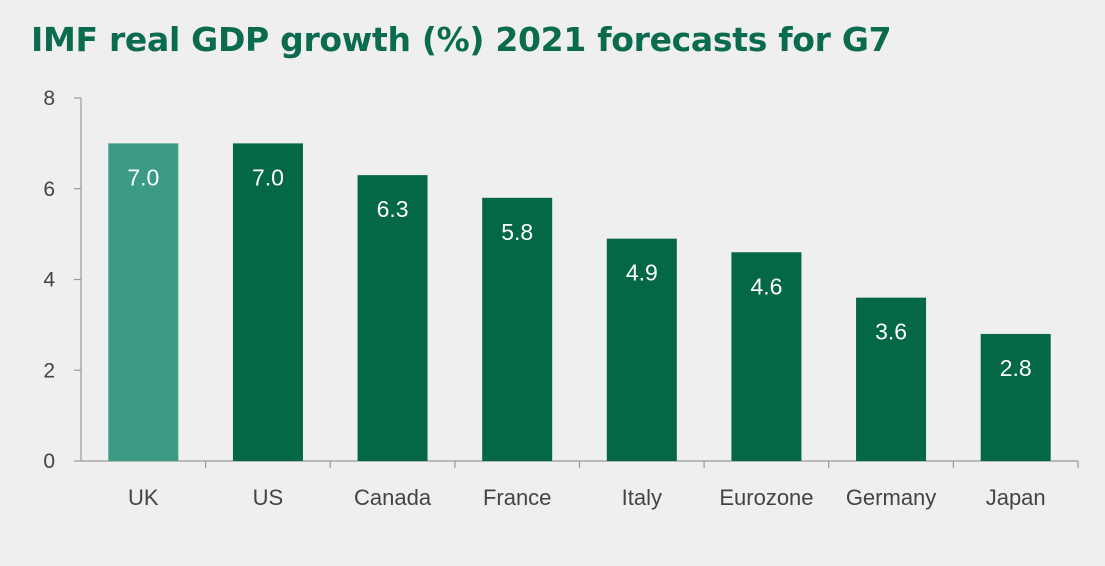 The width and height of the screenshot is (1105, 566). What do you see at coordinates (641, 349) in the screenshot?
I see `bar-italy` at bounding box center [641, 349].